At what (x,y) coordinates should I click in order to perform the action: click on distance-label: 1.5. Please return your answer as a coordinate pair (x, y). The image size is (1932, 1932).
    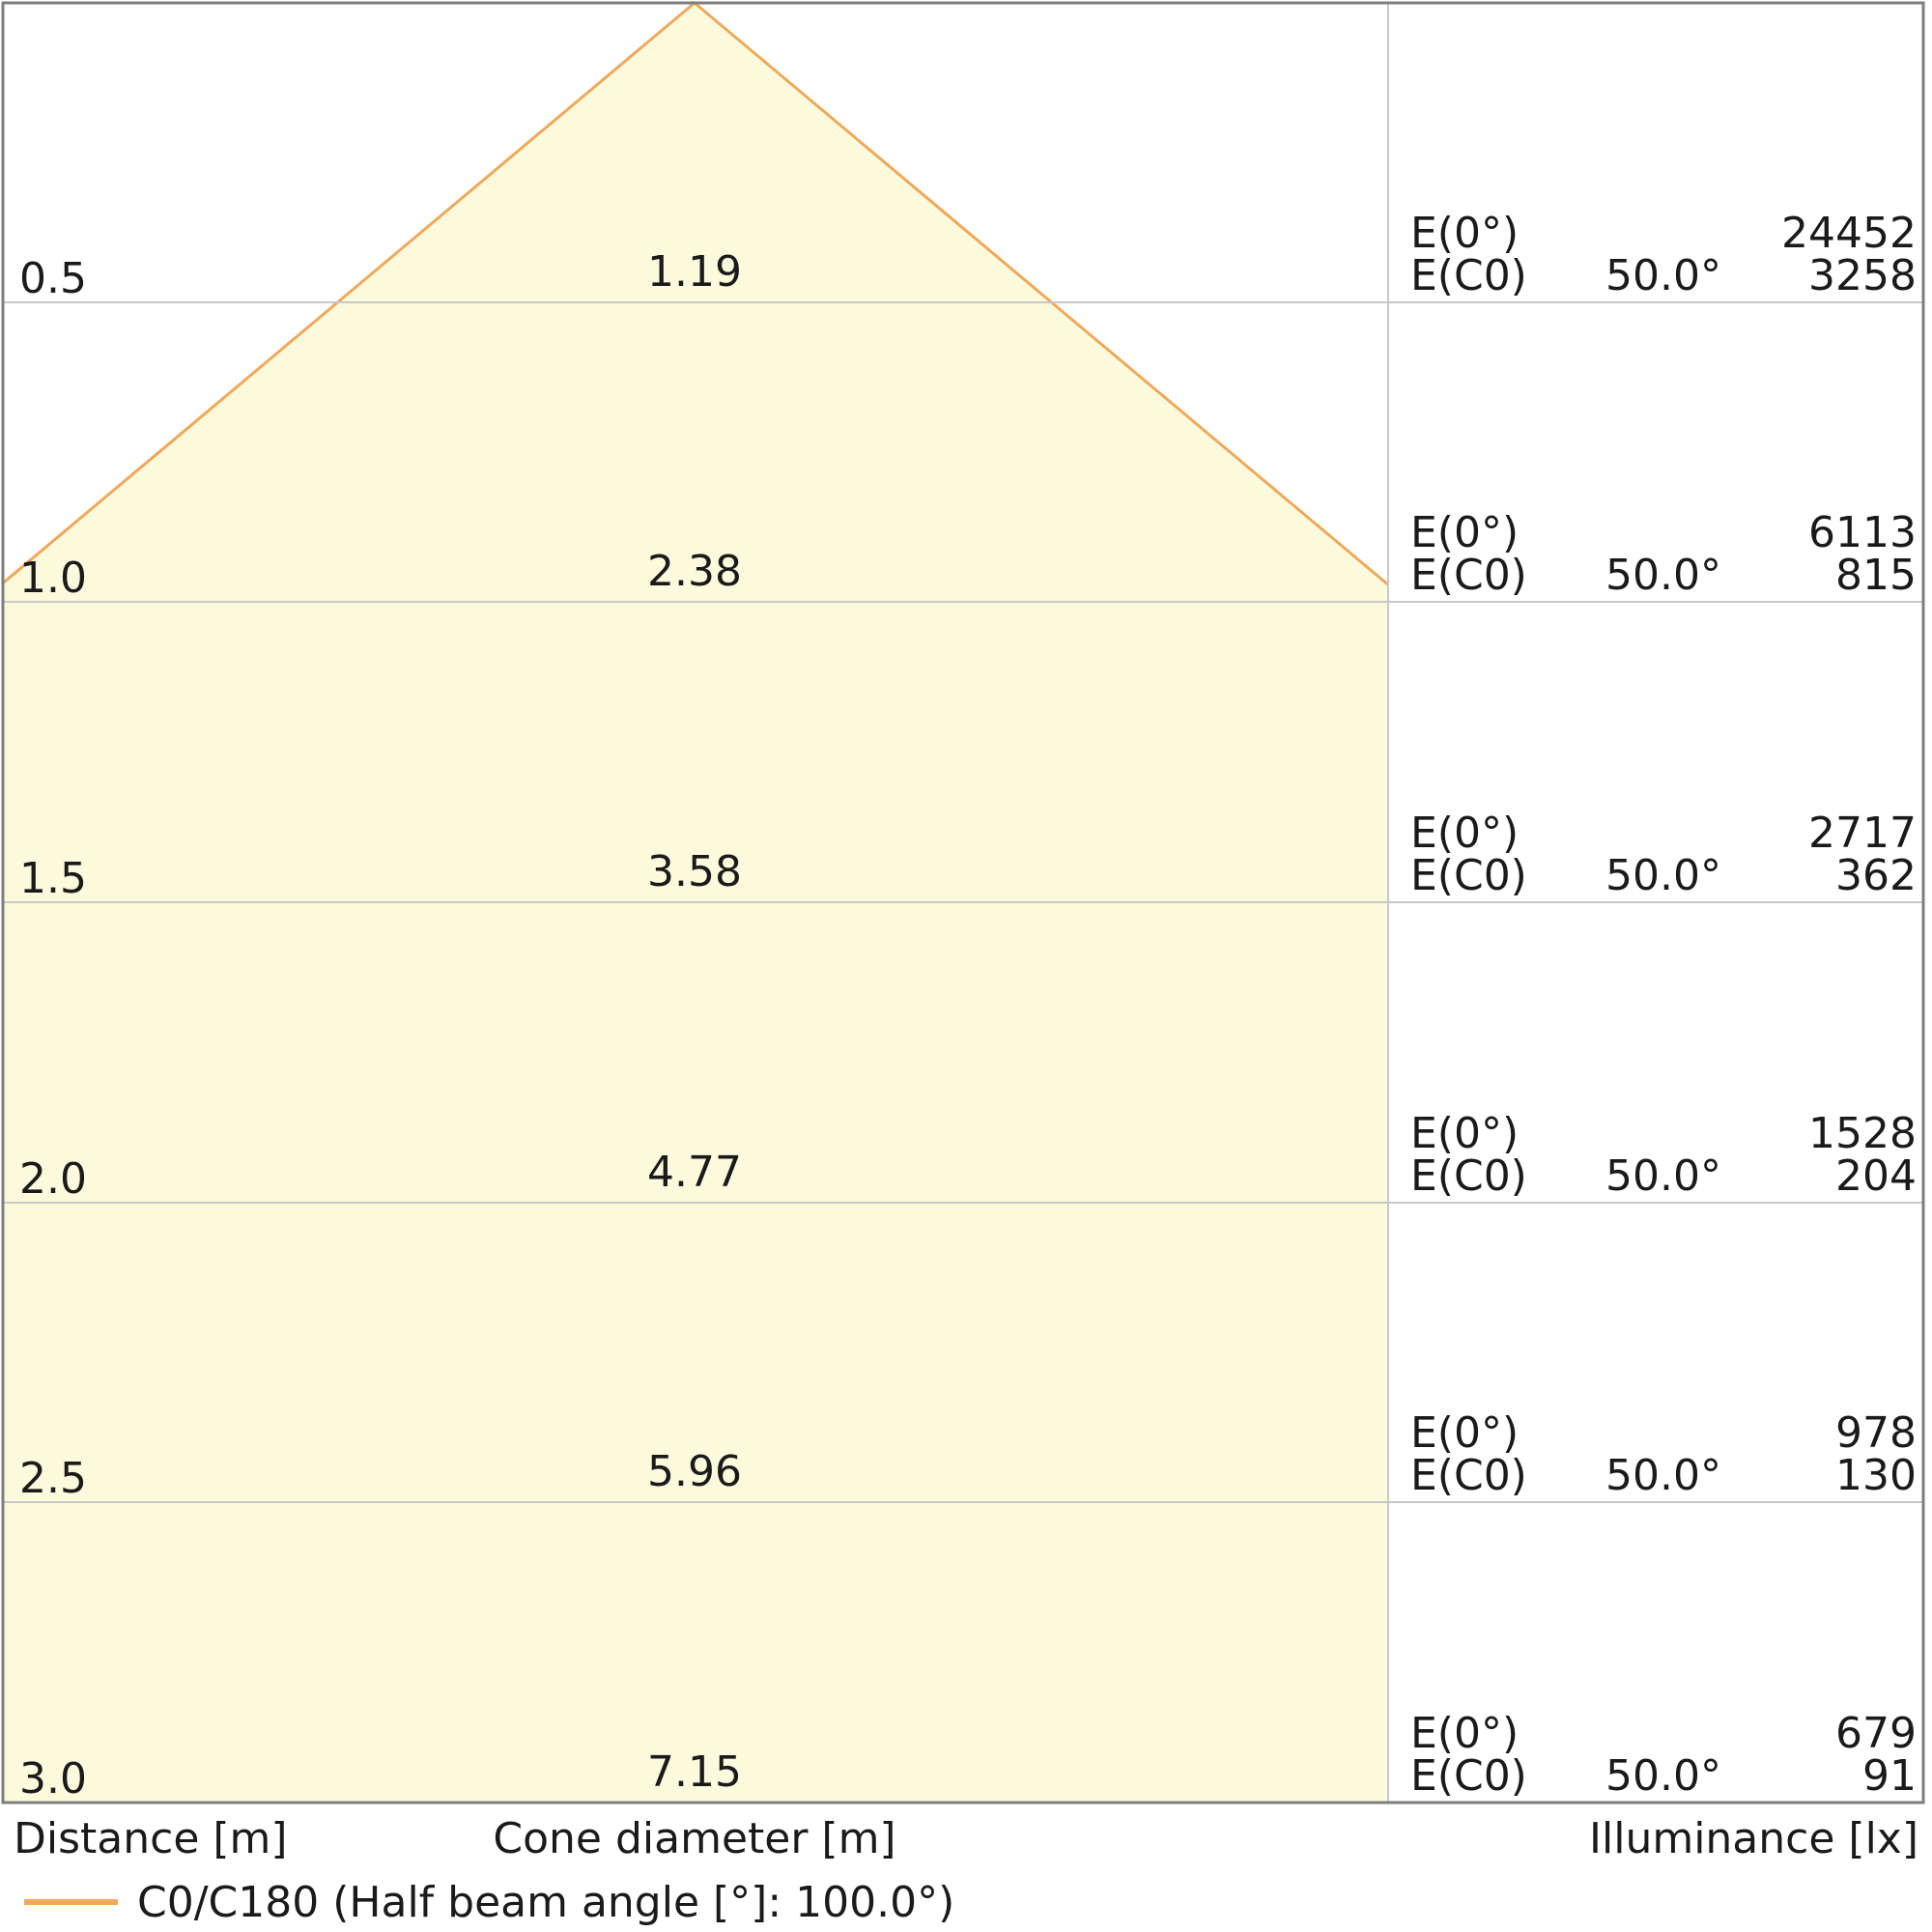
    Looking at the image, I should click on (53, 878).